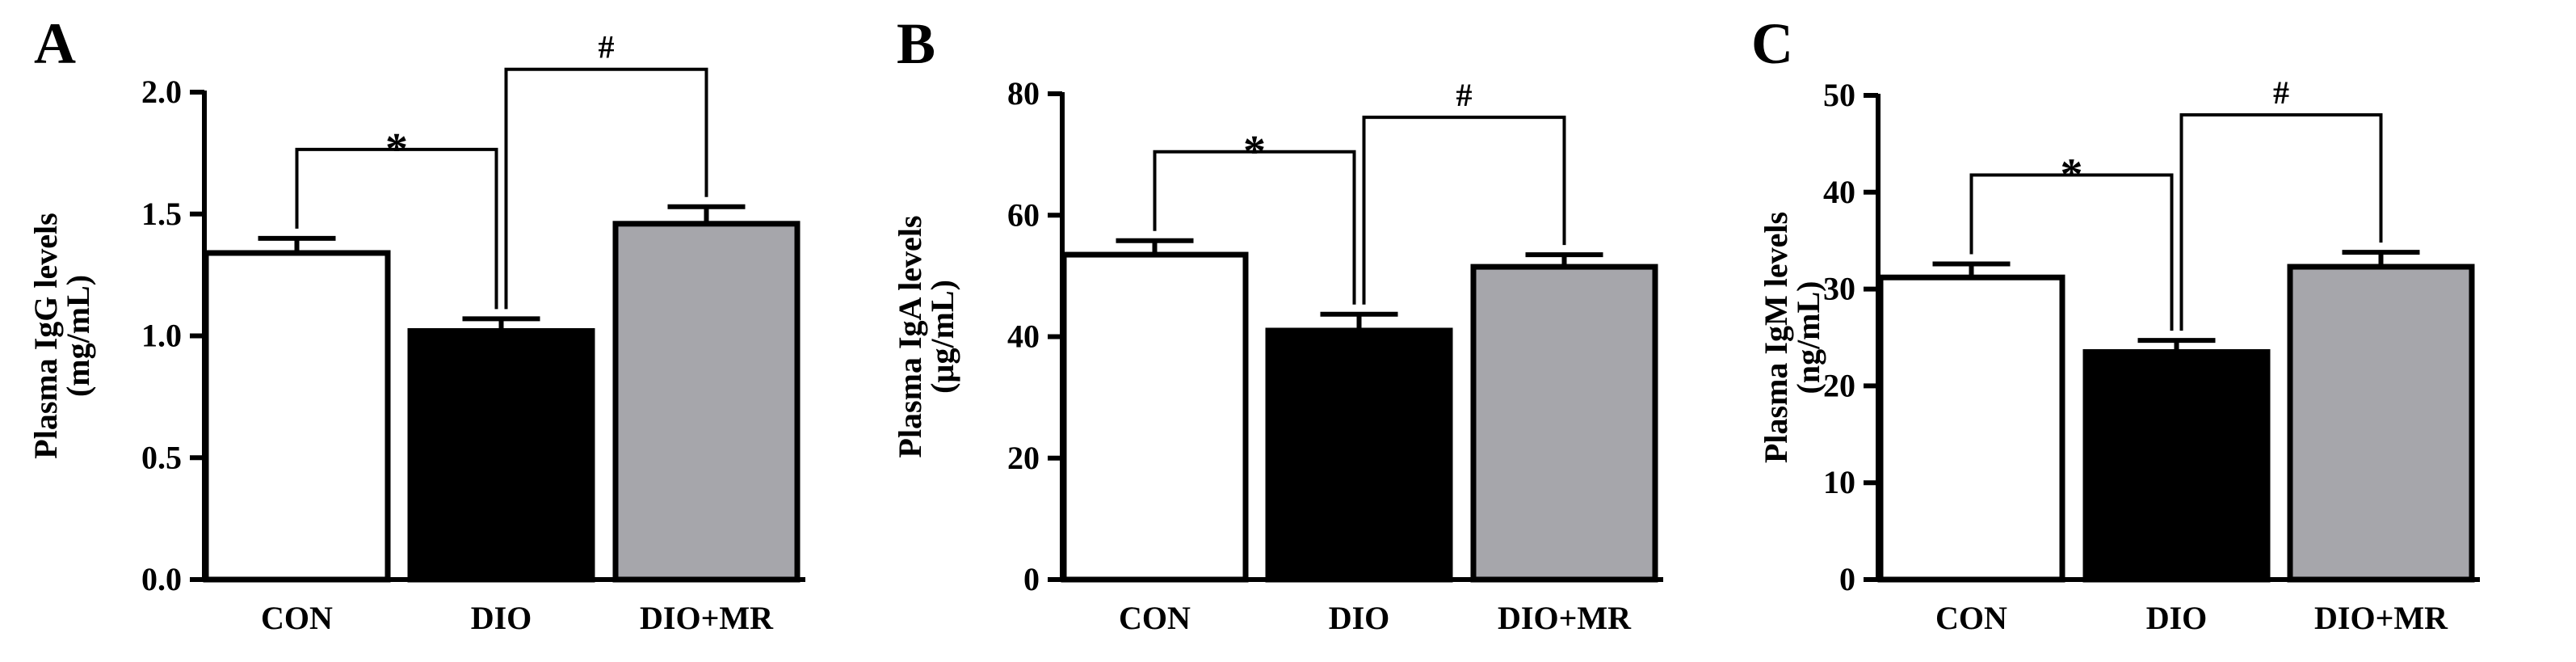 This screenshot has height=662, width=2576. What do you see at coordinates (1808, 337) in the screenshot?
I see `y-axis-unit: (ng/mL)` at bounding box center [1808, 337].